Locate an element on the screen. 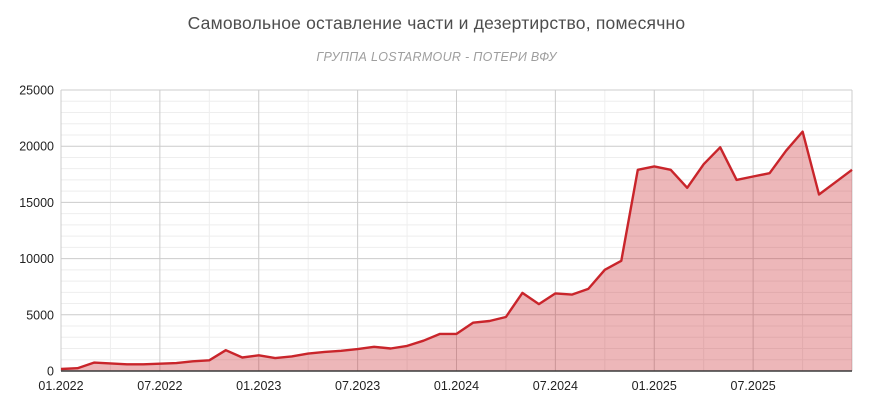 Image resolution: width=873 pixels, height=414 pixels. y-axis-tick-label: 10000 is located at coordinates (36, 259).